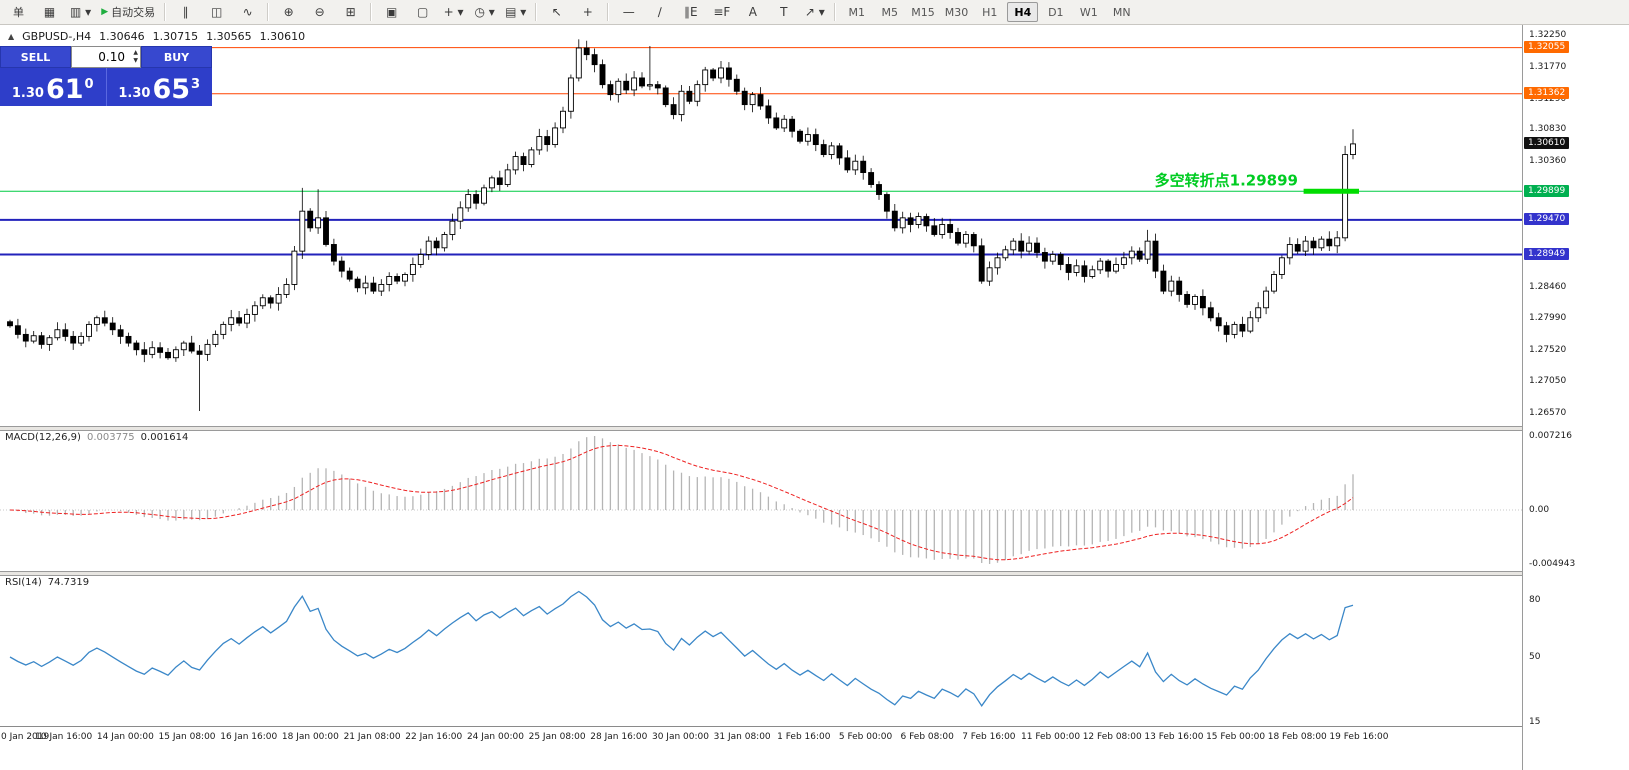 The image size is (1629, 770). Describe the element at coordinates (990, 12) in the screenshot. I see `timeframe-h1-button: H1` at that location.